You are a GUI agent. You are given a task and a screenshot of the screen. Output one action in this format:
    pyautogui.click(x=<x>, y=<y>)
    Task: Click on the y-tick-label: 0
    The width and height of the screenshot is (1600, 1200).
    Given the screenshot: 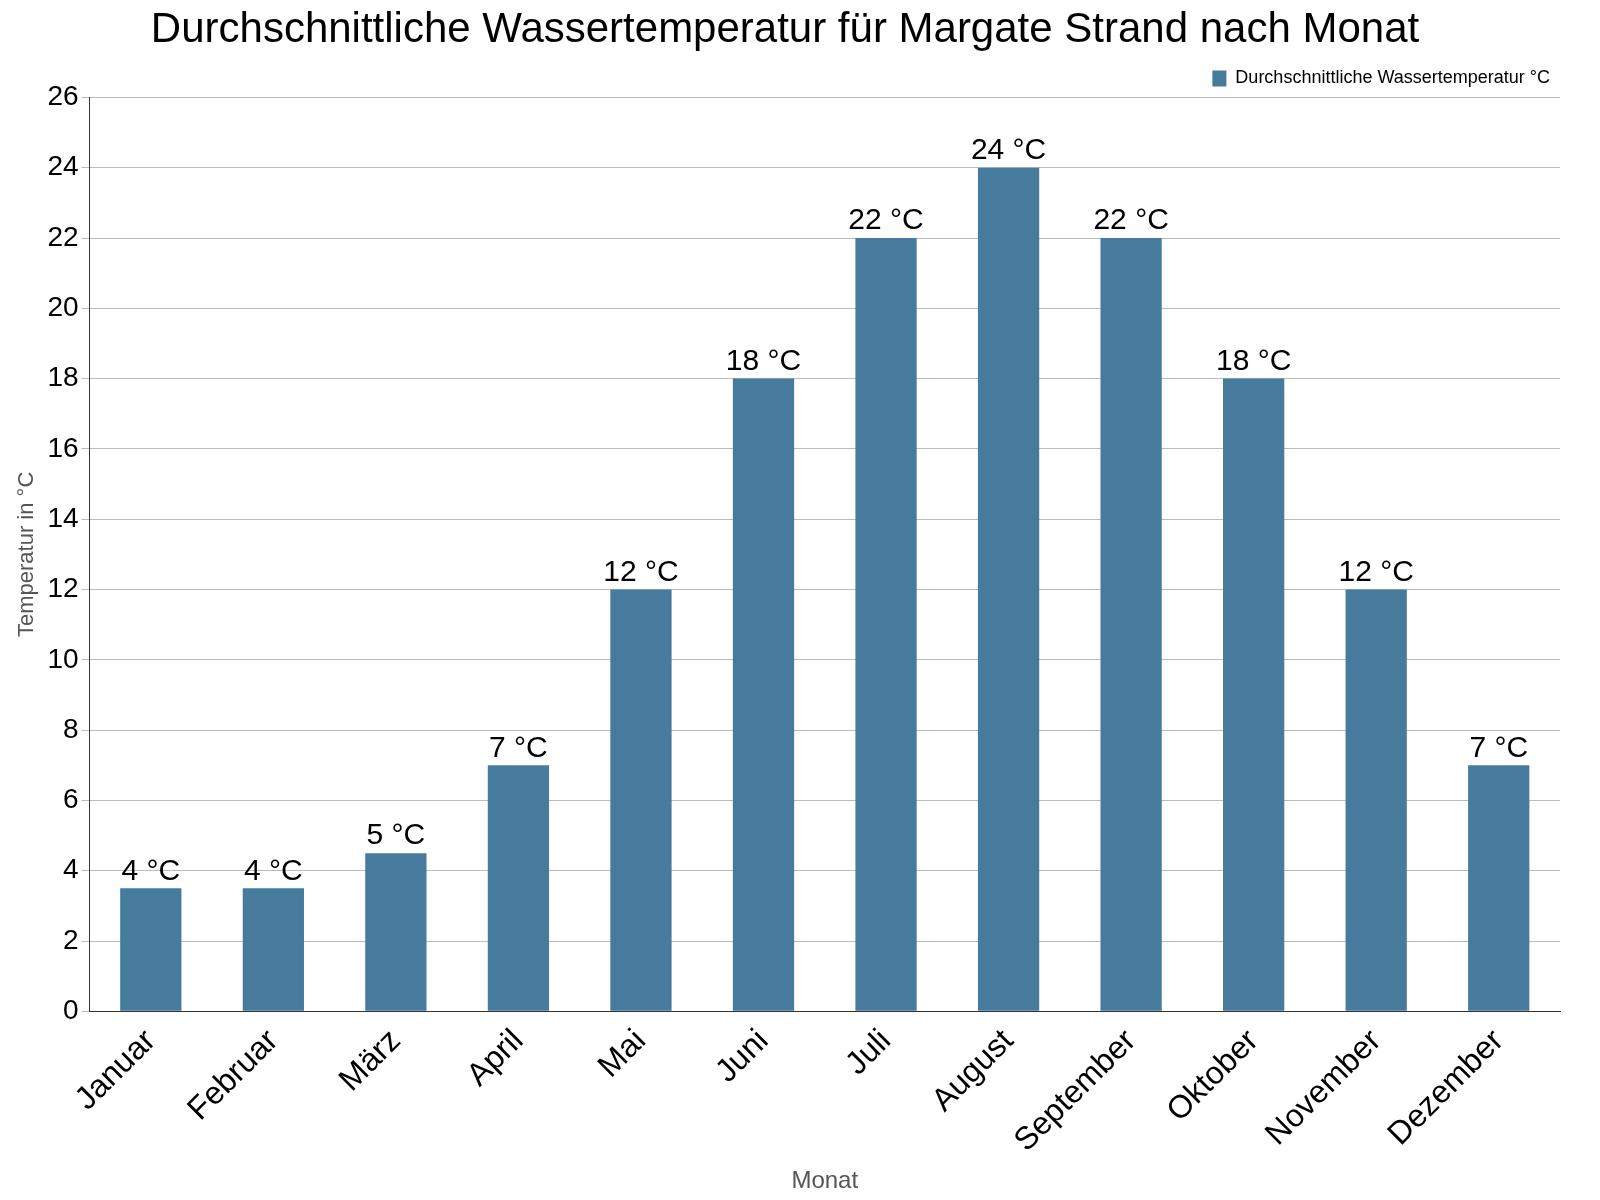 What is the action you would take?
    pyautogui.click(x=70, y=1010)
    